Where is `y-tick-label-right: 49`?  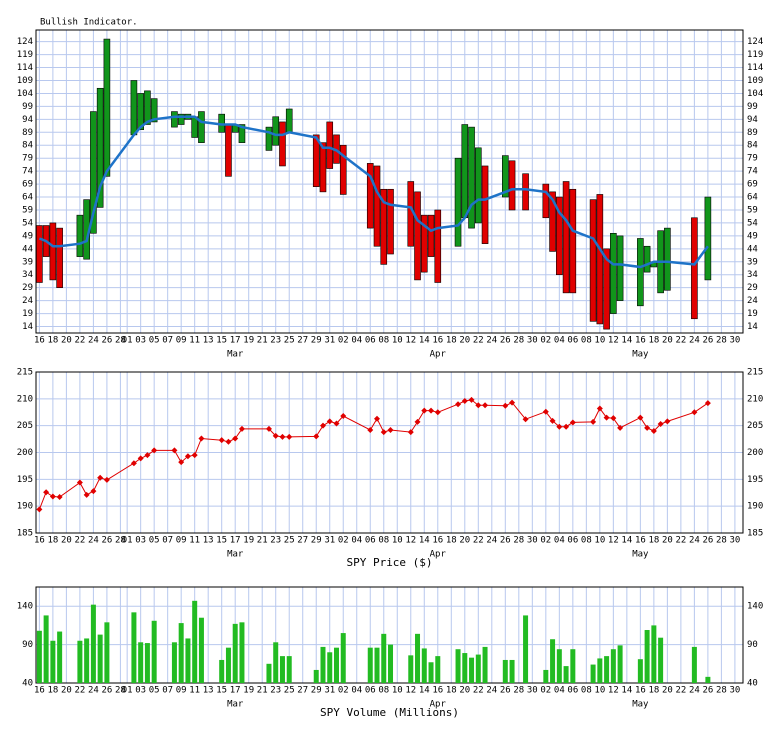 y-tick-label-right: 49 is located at coordinates (752, 236).